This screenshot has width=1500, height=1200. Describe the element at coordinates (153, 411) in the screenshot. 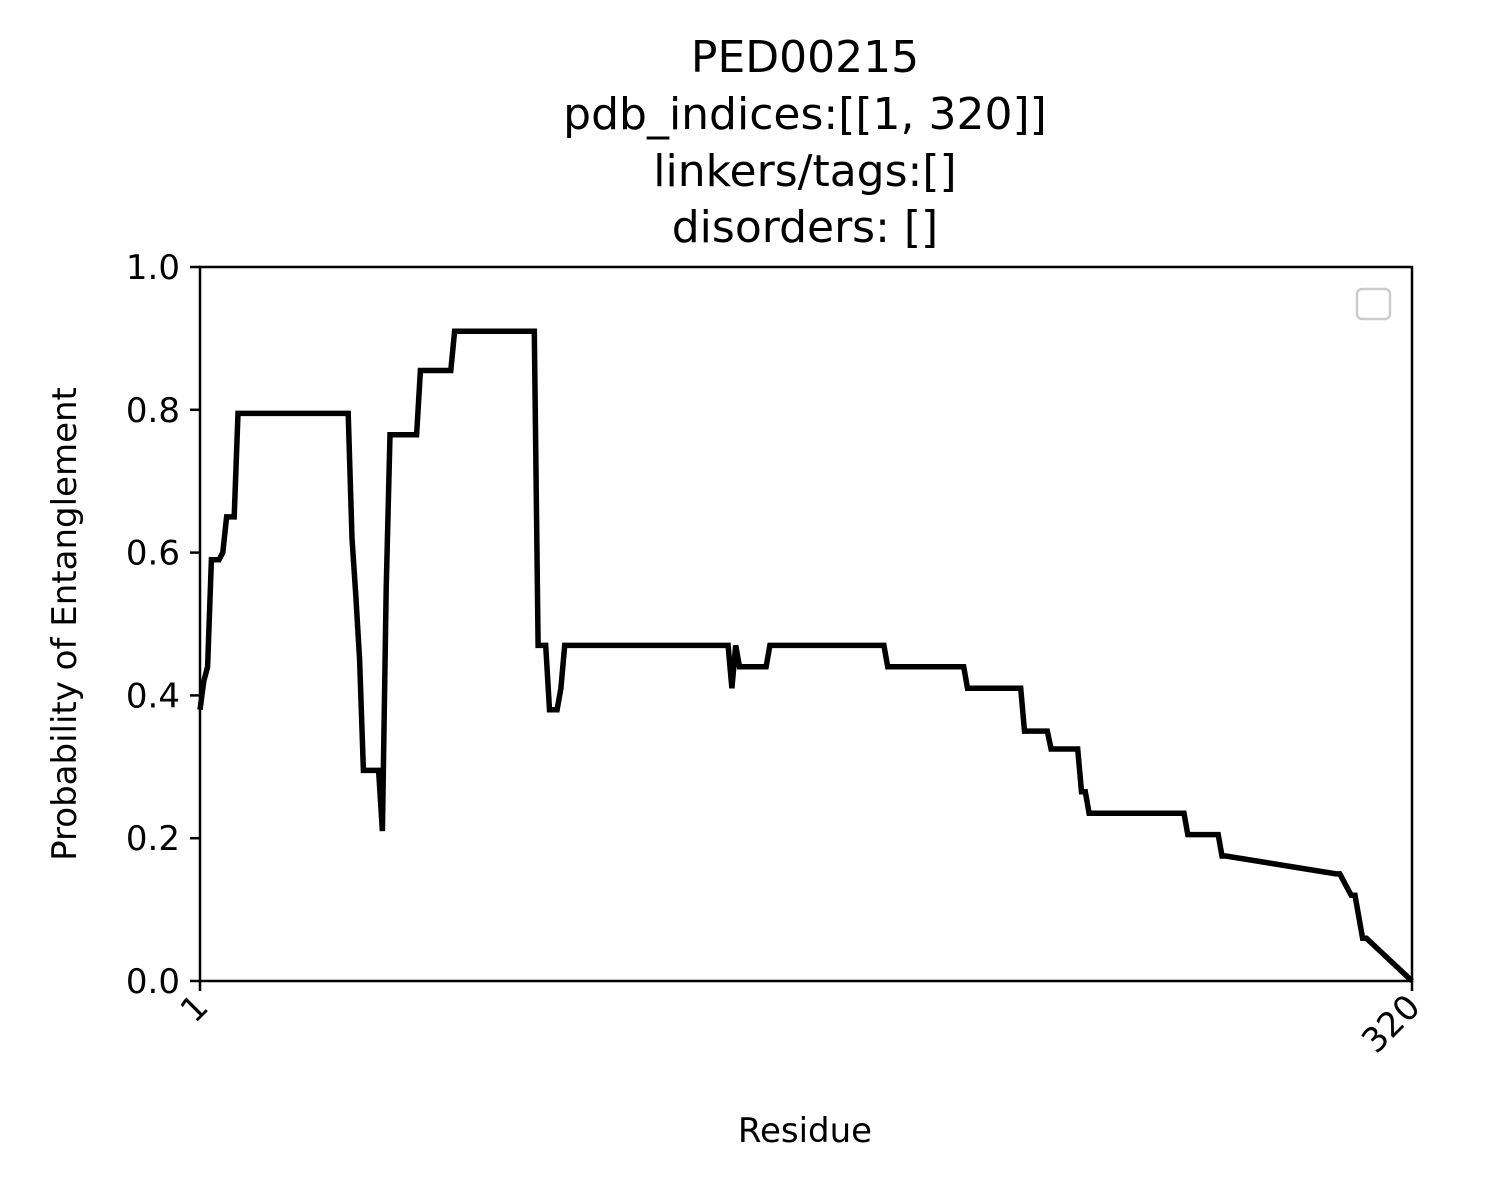

I see `y-tick-label: 0.8` at that location.